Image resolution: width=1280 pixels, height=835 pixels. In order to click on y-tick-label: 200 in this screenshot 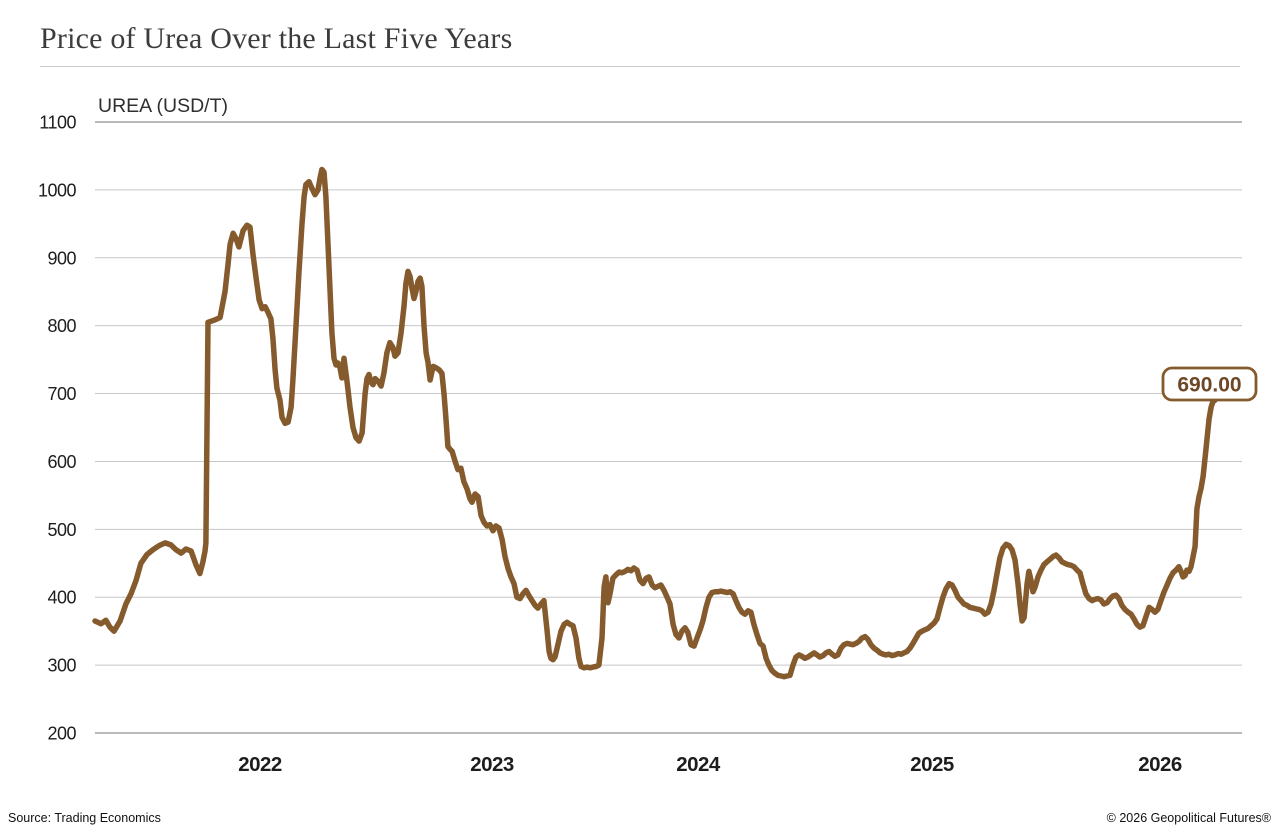, I will do `click(61, 734)`.